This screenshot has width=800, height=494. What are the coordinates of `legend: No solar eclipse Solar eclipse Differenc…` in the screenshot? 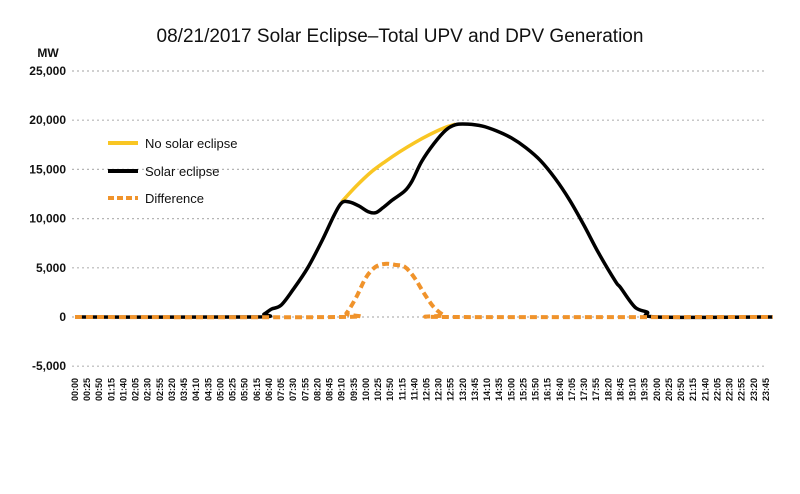 It's located at (173, 171).